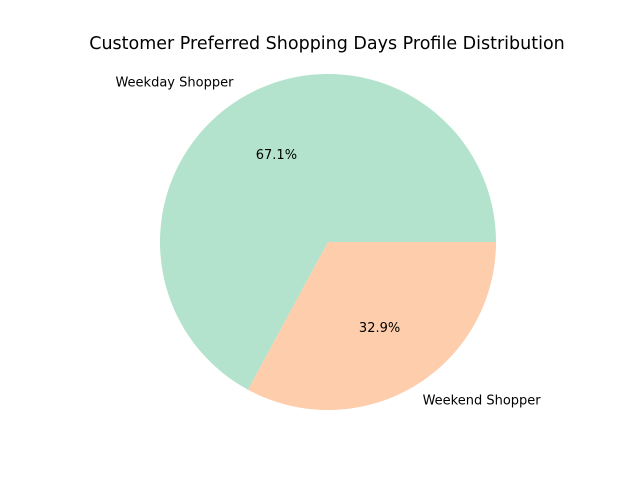 The height and width of the screenshot is (480, 640). I want to click on pct-label-weekend-shopper: 32.9%, so click(379, 328).